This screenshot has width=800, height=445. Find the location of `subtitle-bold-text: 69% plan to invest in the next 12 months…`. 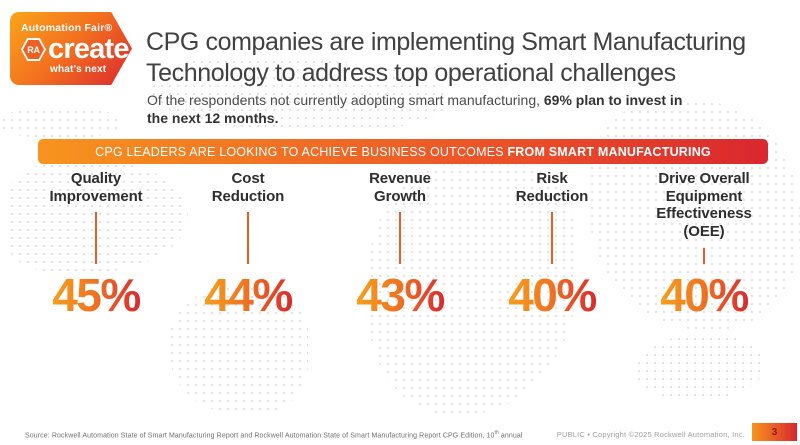

subtitle-bold-text: 69% plan to invest in the next 12 months… is located at coordinates (415, 109).